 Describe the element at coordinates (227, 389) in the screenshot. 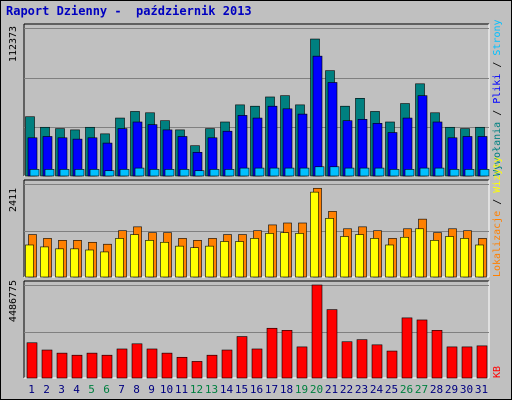

I see `day-label-14: 14` at that location.